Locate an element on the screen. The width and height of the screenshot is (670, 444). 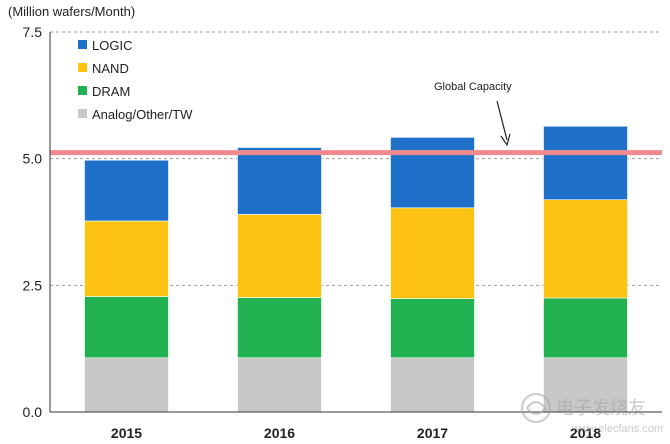
legend-label-nand: NAND is located at coordinates (110, 68).